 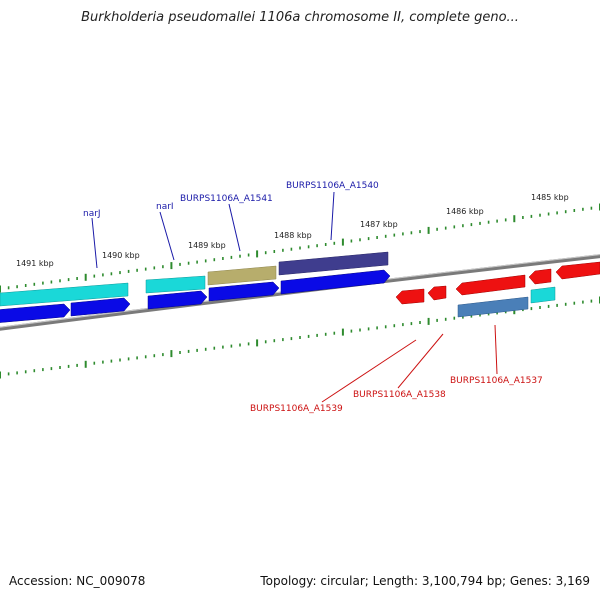 I want to click on connector-narI, so click(x=167, y=236).